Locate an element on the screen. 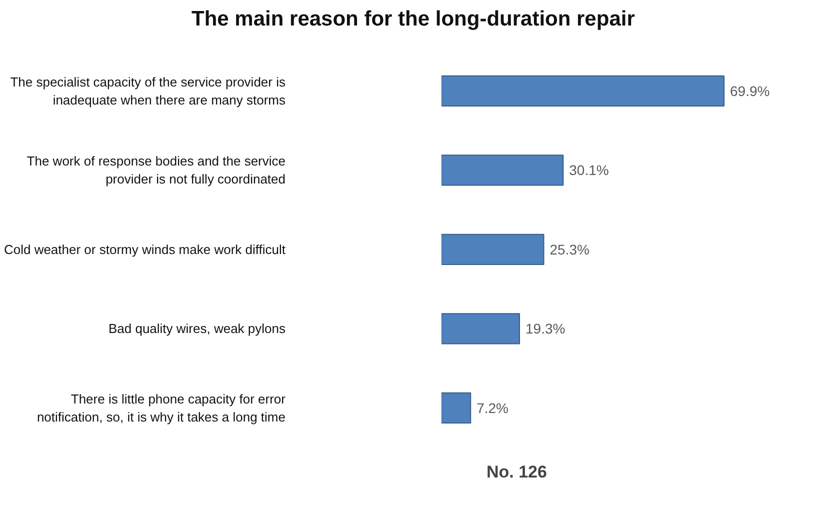  data-label: 69.9% is located at coordinates (750, 90).